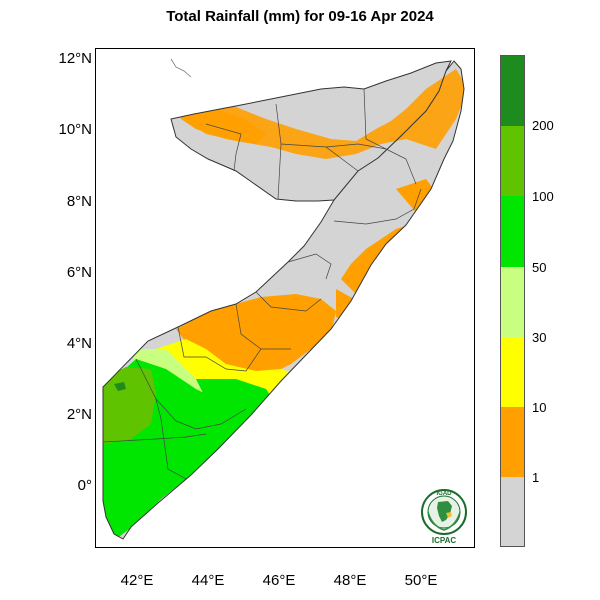 Image resolution: width=600 pixels, height=600 pixels. Describe the element at coordinates (512, 91) in the screenshot. I see `legend-swatch-200-plus` at that location.